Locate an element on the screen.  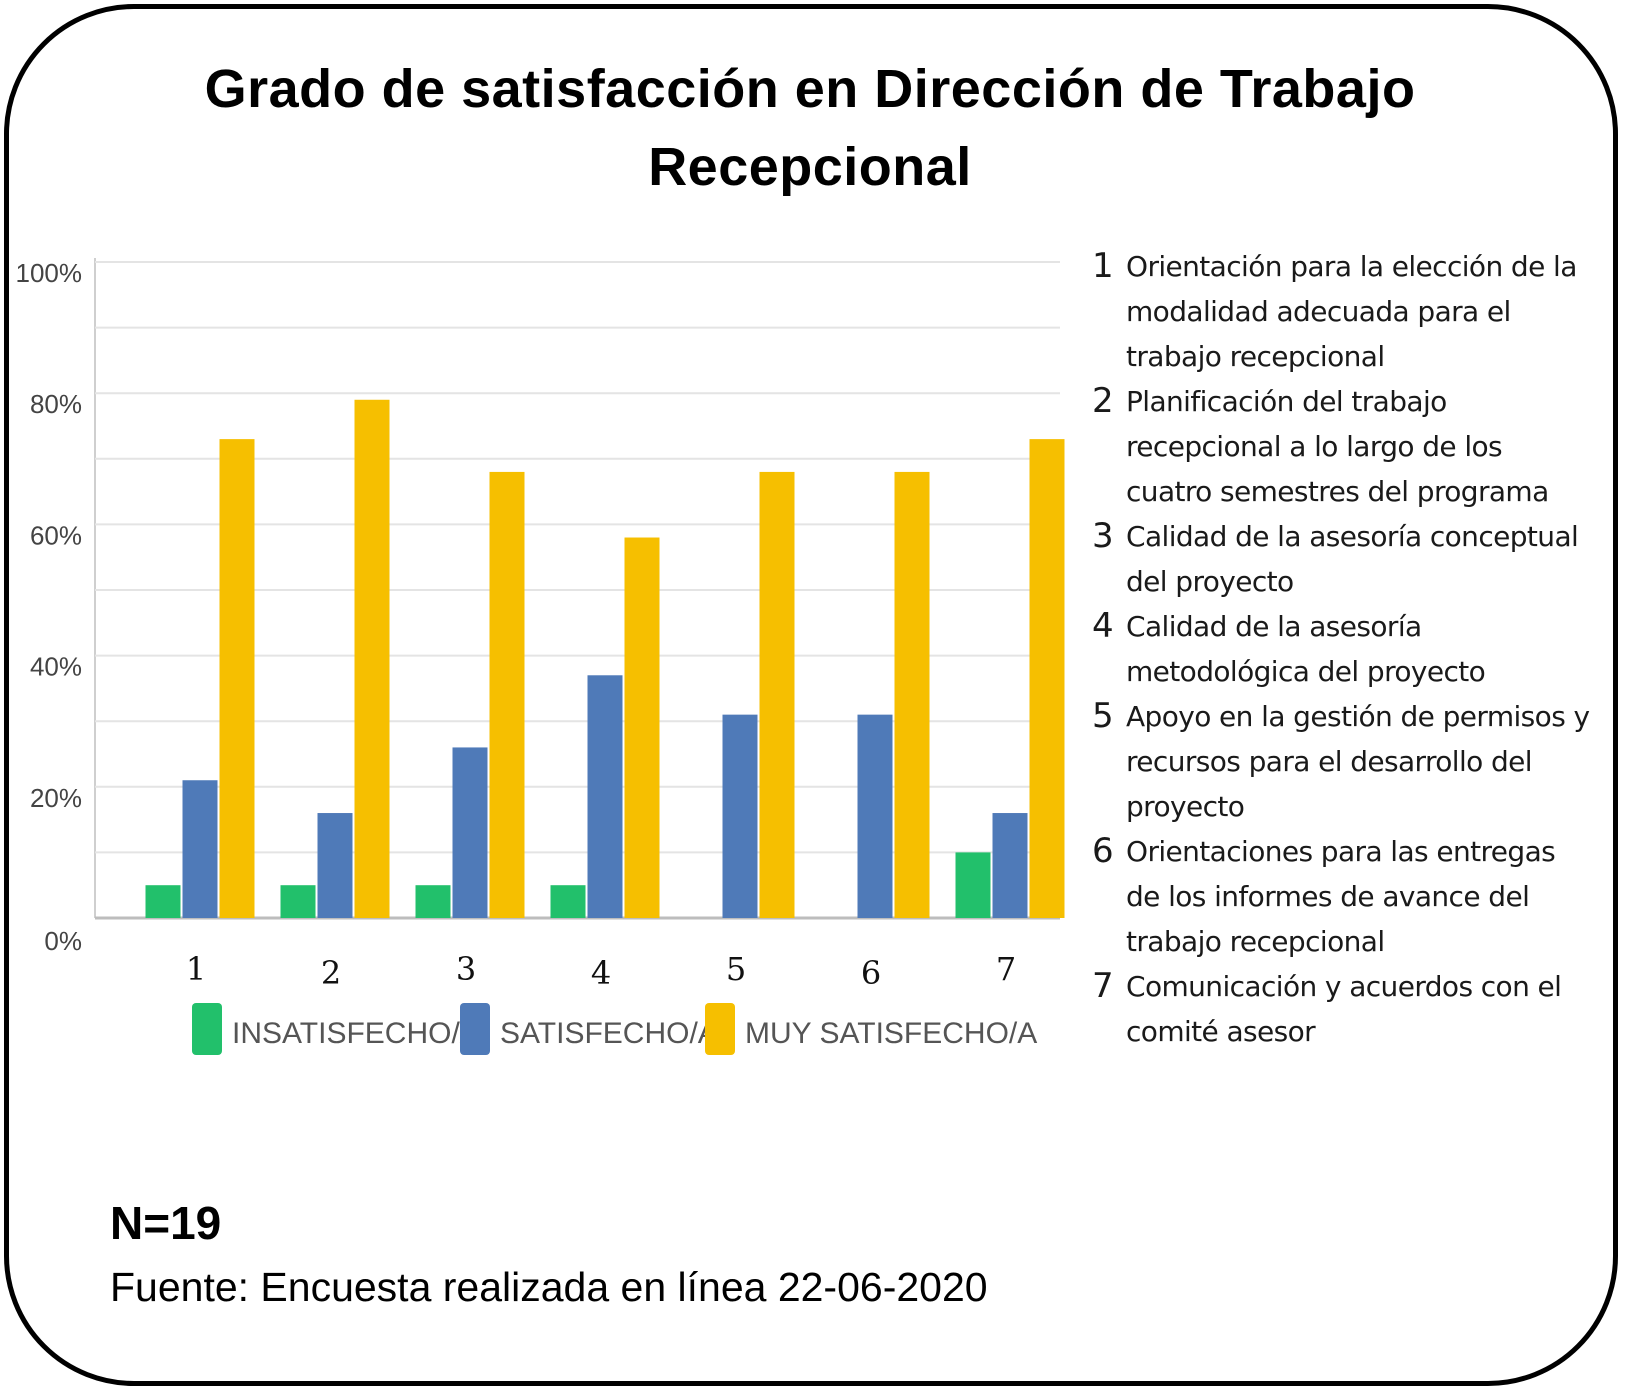
description-number: 7 is located at coordinates (1103, 986).